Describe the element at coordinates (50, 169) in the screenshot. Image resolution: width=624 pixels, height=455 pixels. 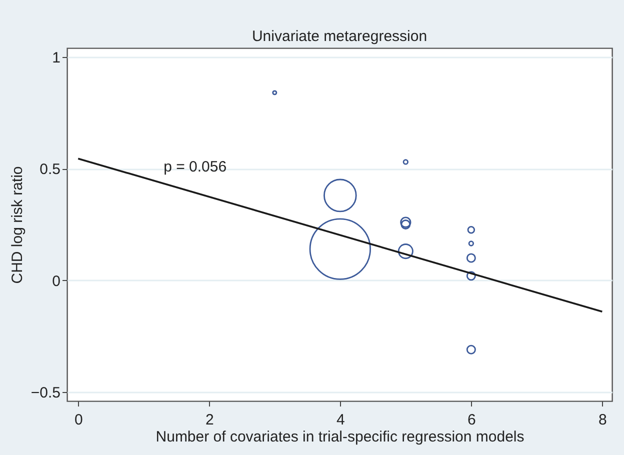
I see `y-tick-label: 0.5` at that location.